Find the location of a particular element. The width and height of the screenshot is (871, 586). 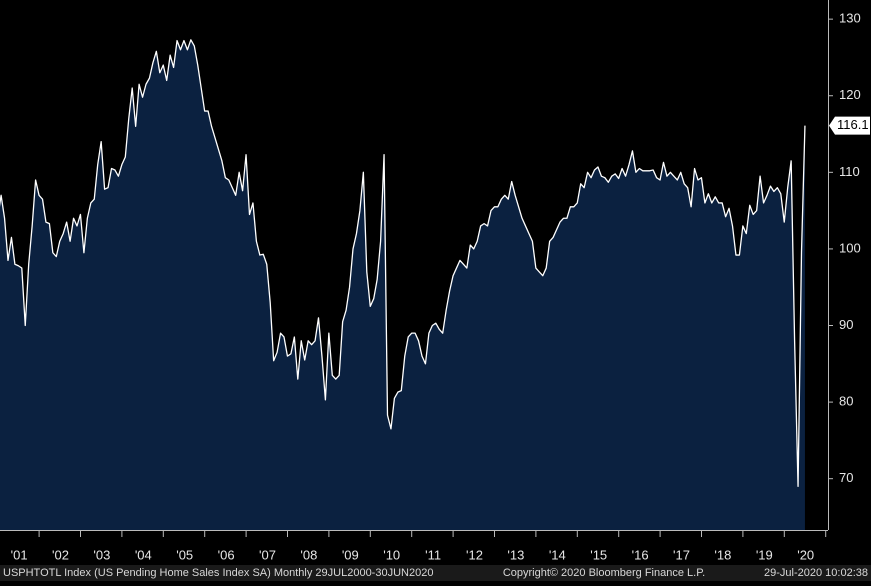

last-value-flag is located at coordinates (849, 125).